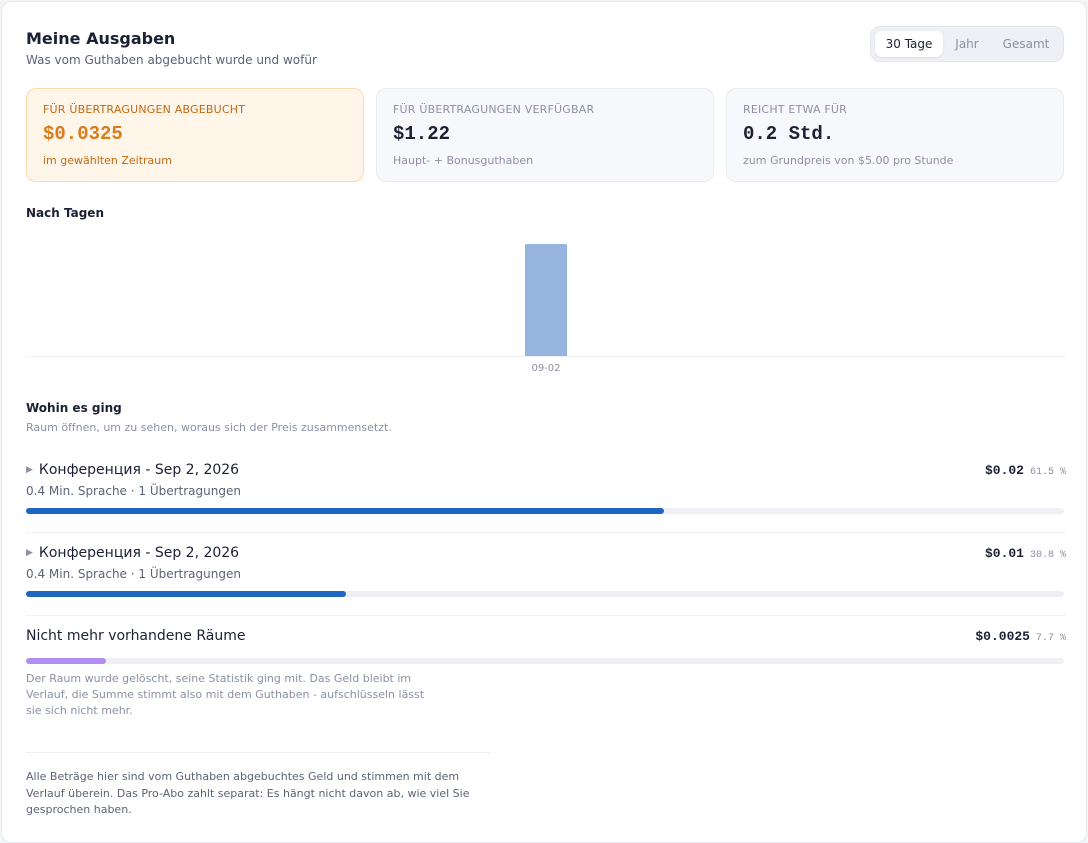  I want to click on by-day-heading: Nach Tagen, so click(65, 213).